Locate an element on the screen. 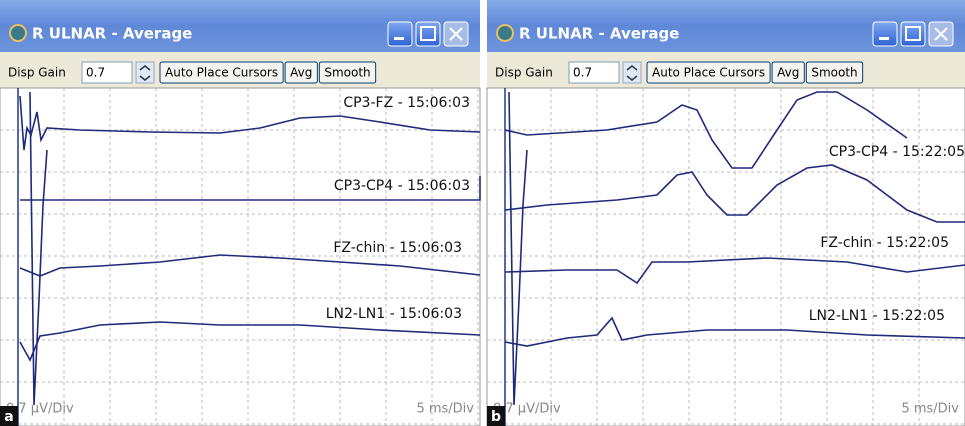  trace-label: CP3-CP4 - 15:22:05 is located at coordinates (897, 152).